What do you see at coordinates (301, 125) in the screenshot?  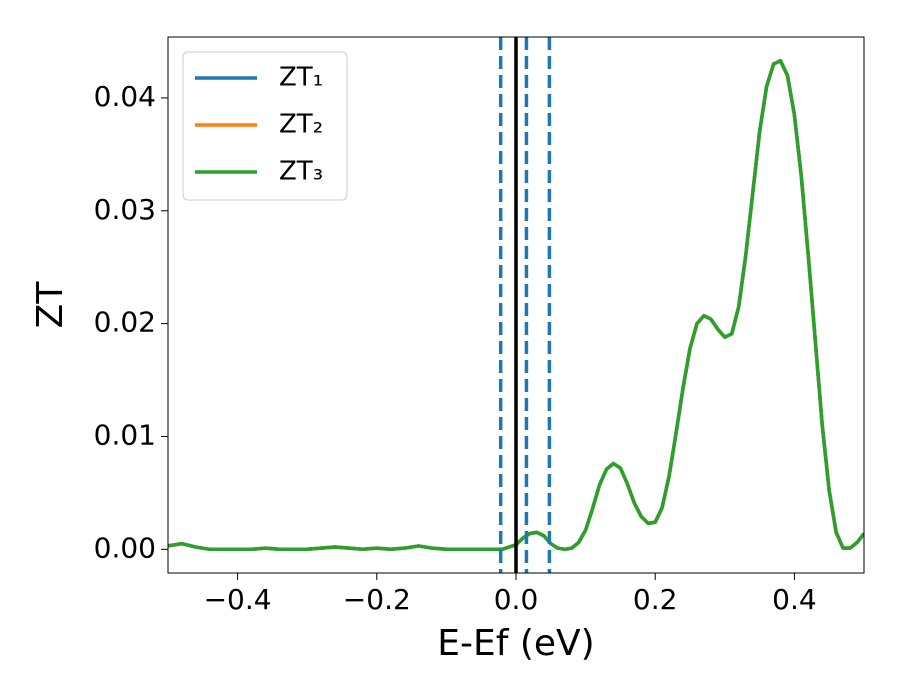 I see `legend-label: ZT₂` at bounding box center [301, 125].